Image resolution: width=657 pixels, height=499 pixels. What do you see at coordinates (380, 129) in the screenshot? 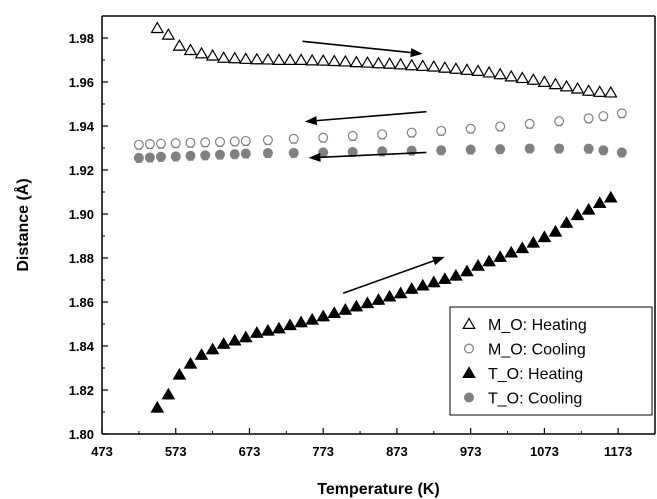
I see `series-m-o-cooling` at bounding box center [380, 129].